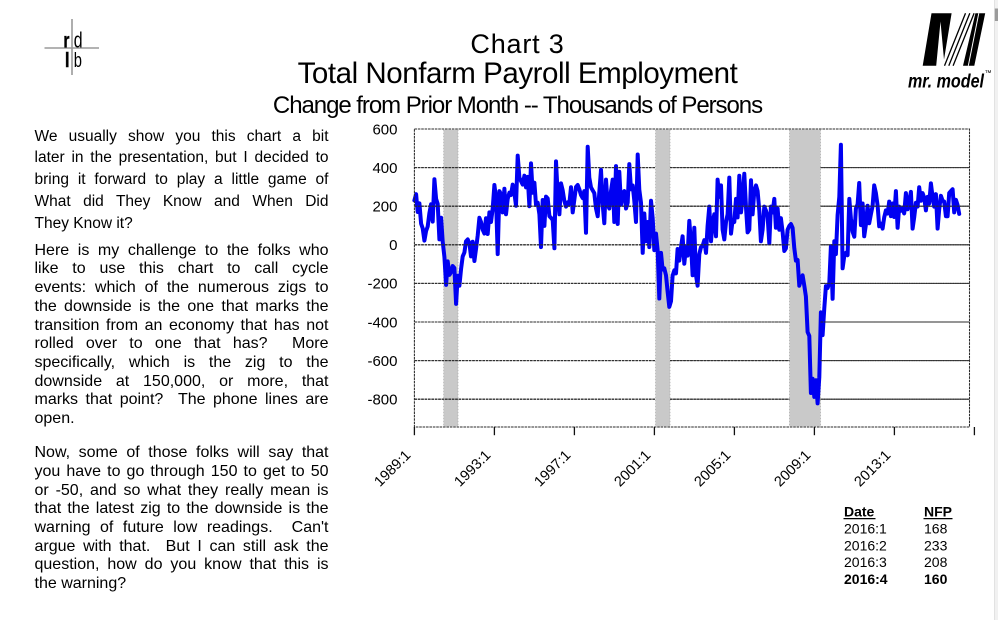  What do you see at coordinates (384, 207) in the screenshot?
I see `svg-text: 200` at bounding box center [384, 207].